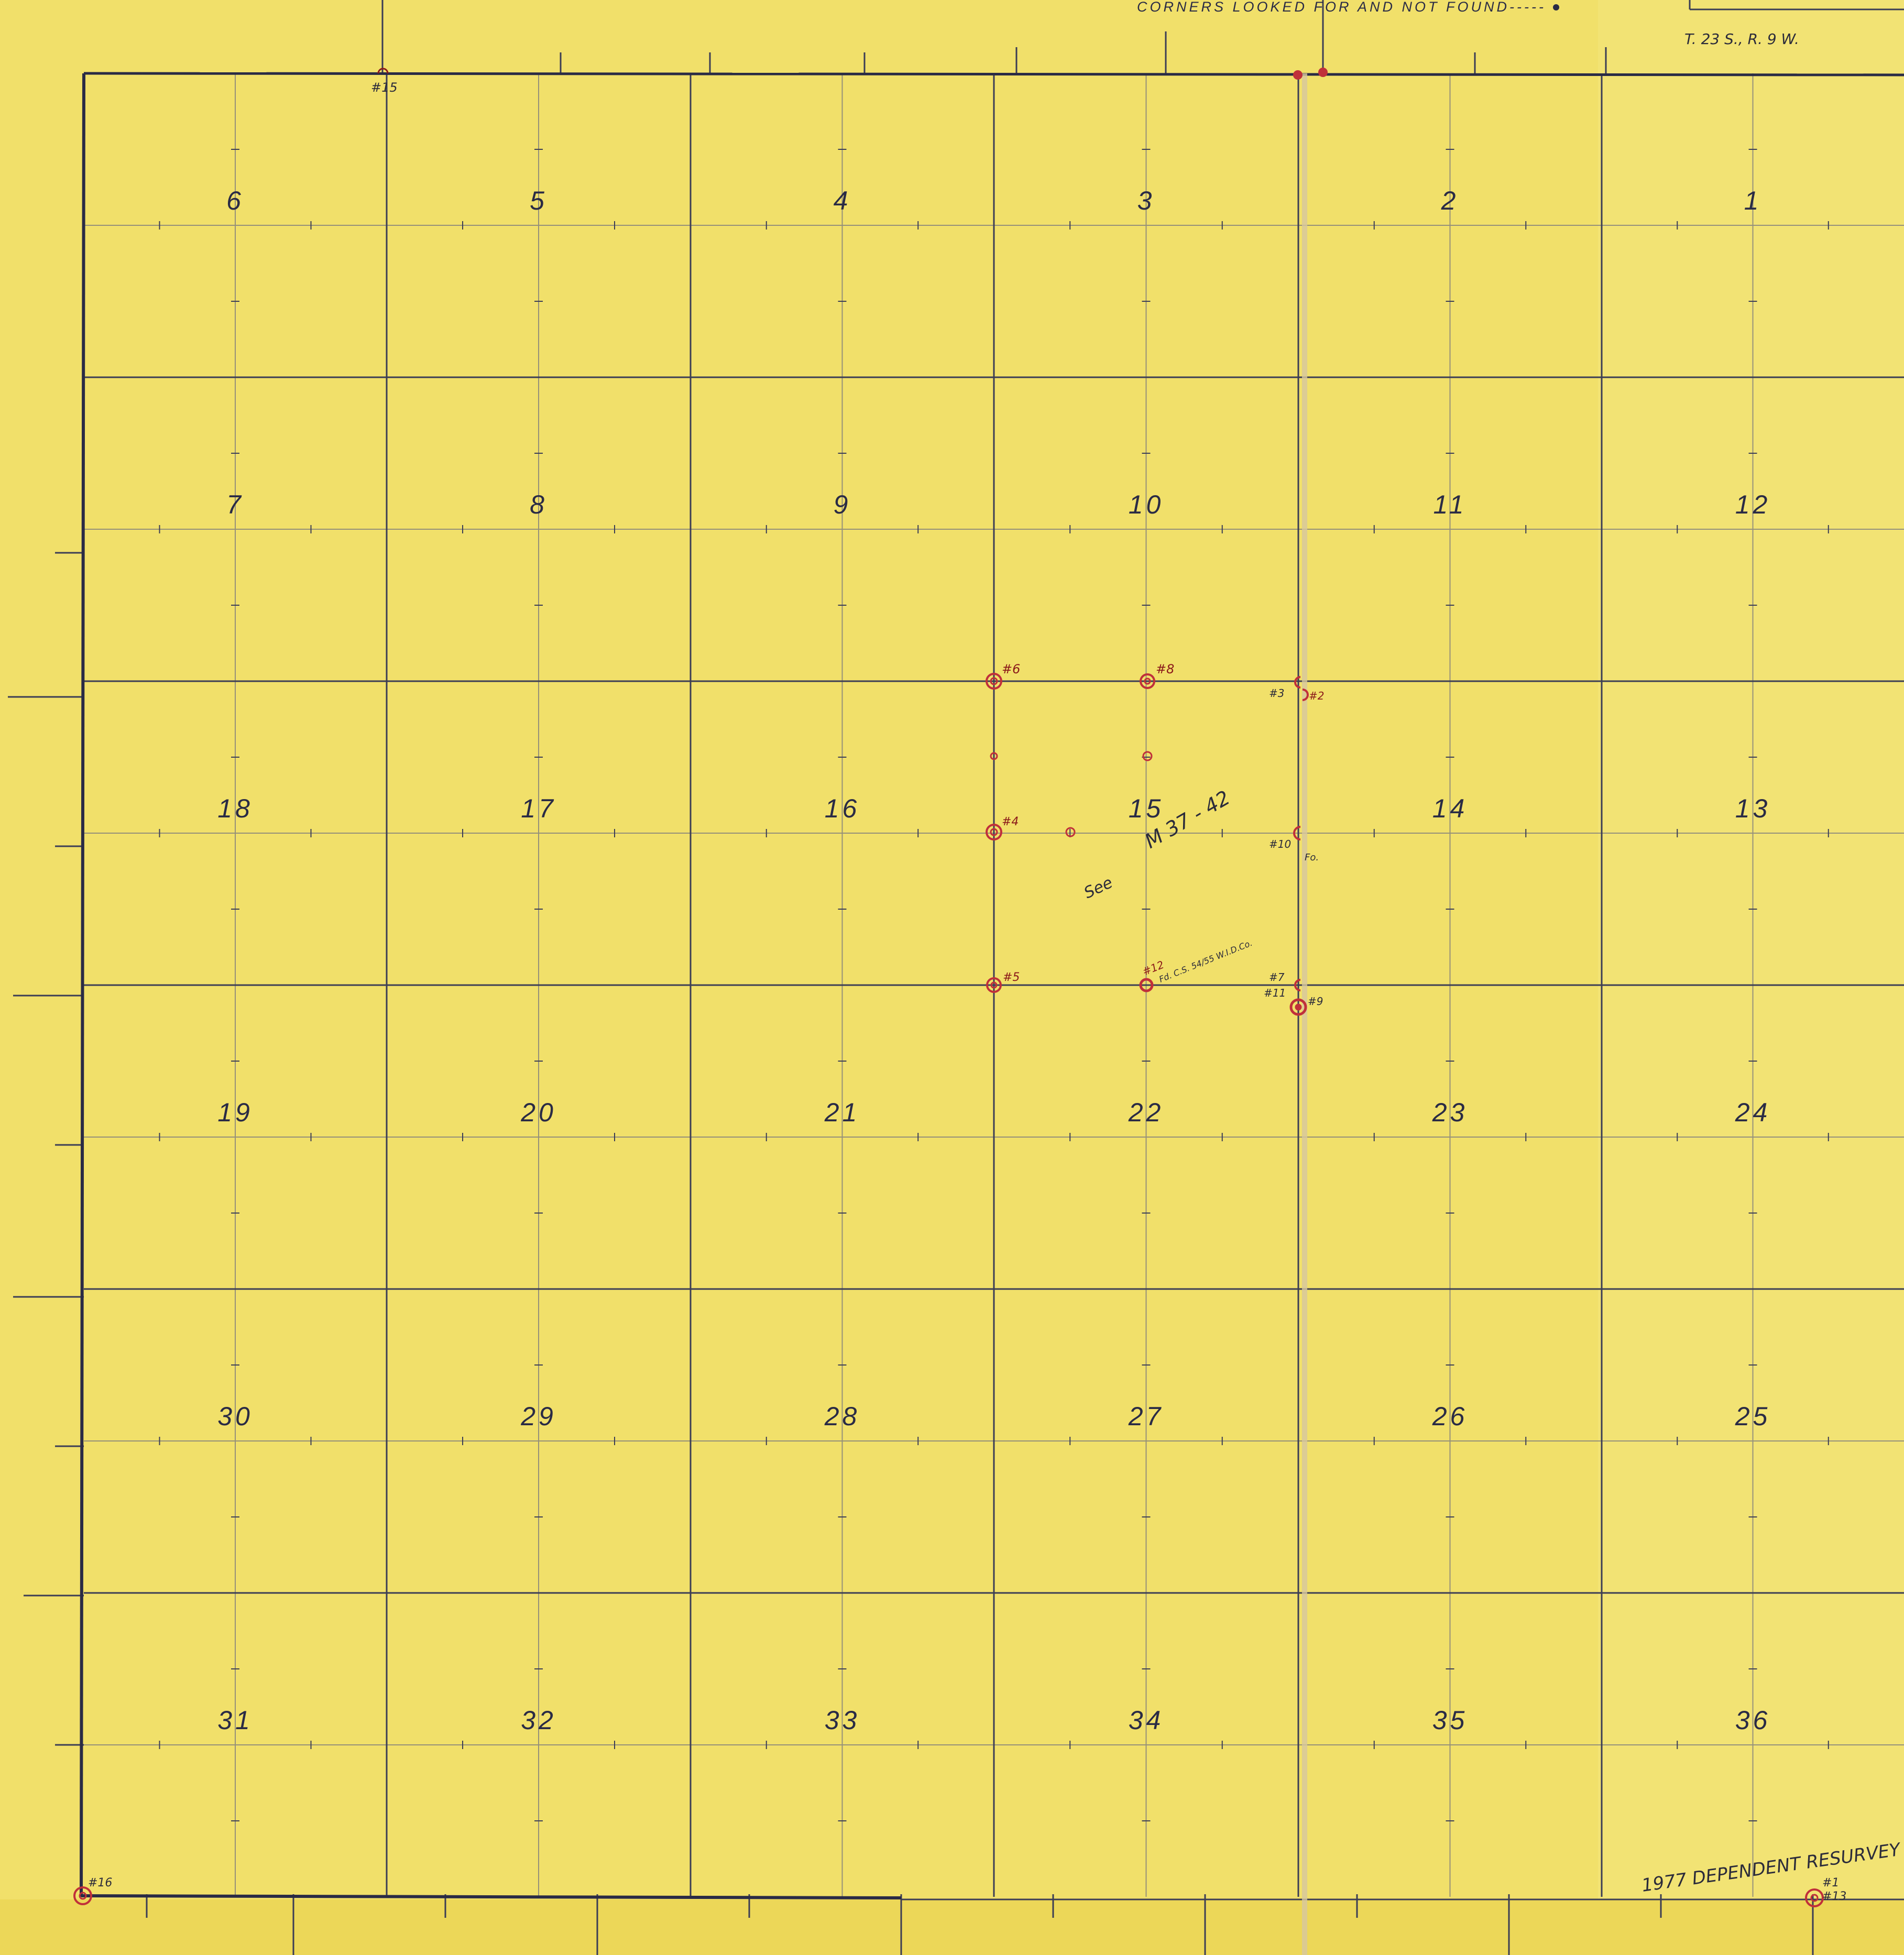 The height and width of the screenshot is (1955, 1904). I want to click on section-number-29: 29, so click(538, 1416).